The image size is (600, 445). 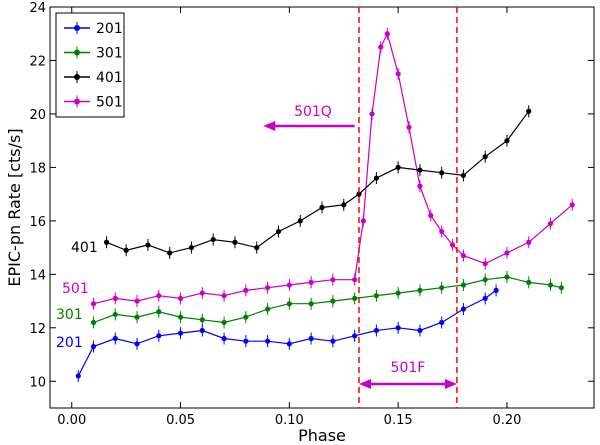 I want to click on annotation-501q-label: 501Q, so click(x=313, y=112).